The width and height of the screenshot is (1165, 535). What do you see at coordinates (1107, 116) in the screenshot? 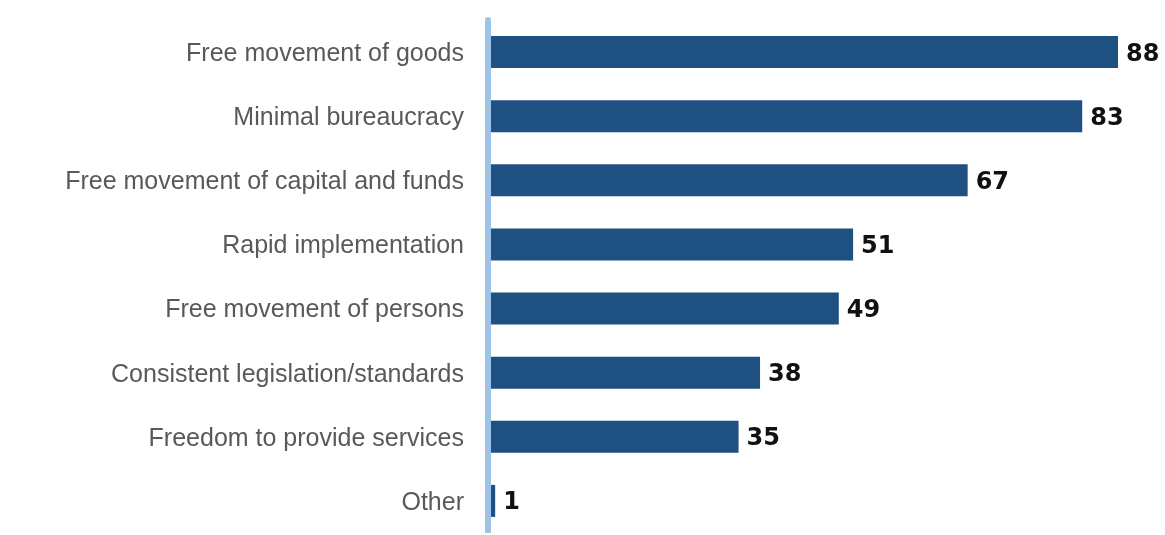
I see `data-label: 83` at bounding box center [1107, 116].